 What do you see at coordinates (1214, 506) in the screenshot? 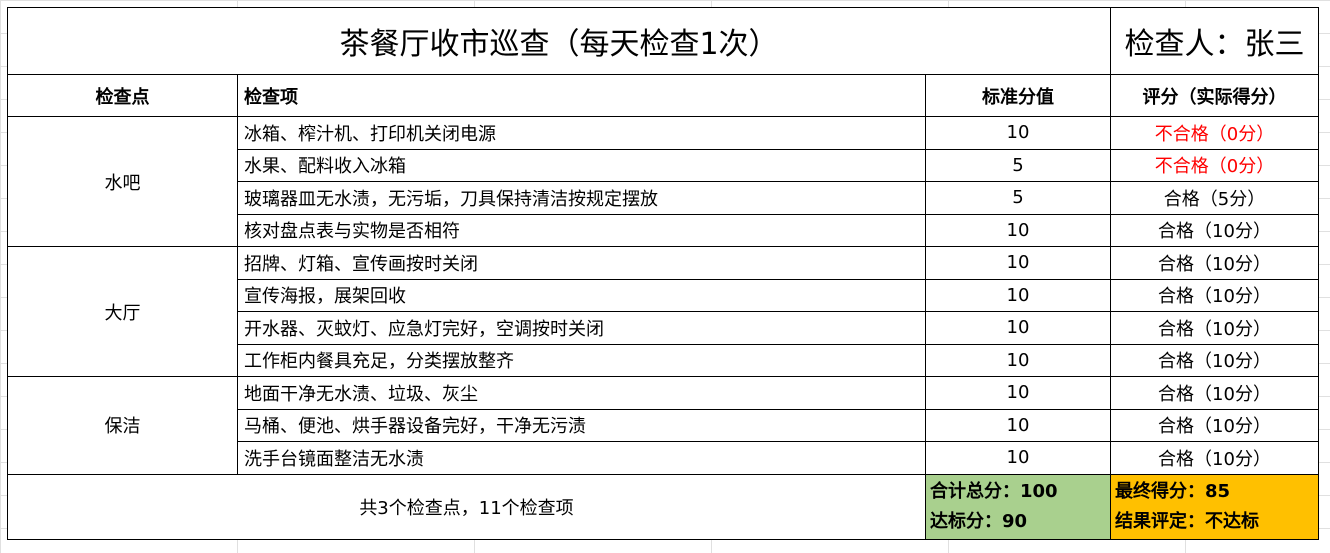
I see `final-score-cell: 最终得分：85 结果评定：不达标` at bounding box center [1214, 506].